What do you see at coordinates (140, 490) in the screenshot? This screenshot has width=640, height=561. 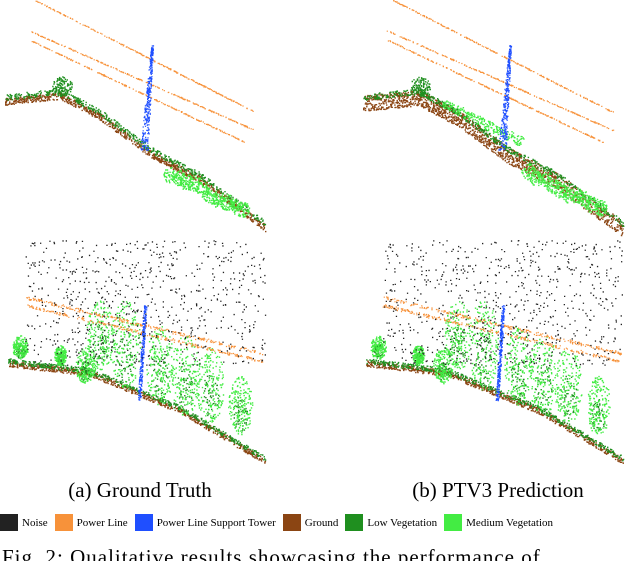 I see `subfigure-label: (a) Ground Truth` at bounding box center [140, 490].